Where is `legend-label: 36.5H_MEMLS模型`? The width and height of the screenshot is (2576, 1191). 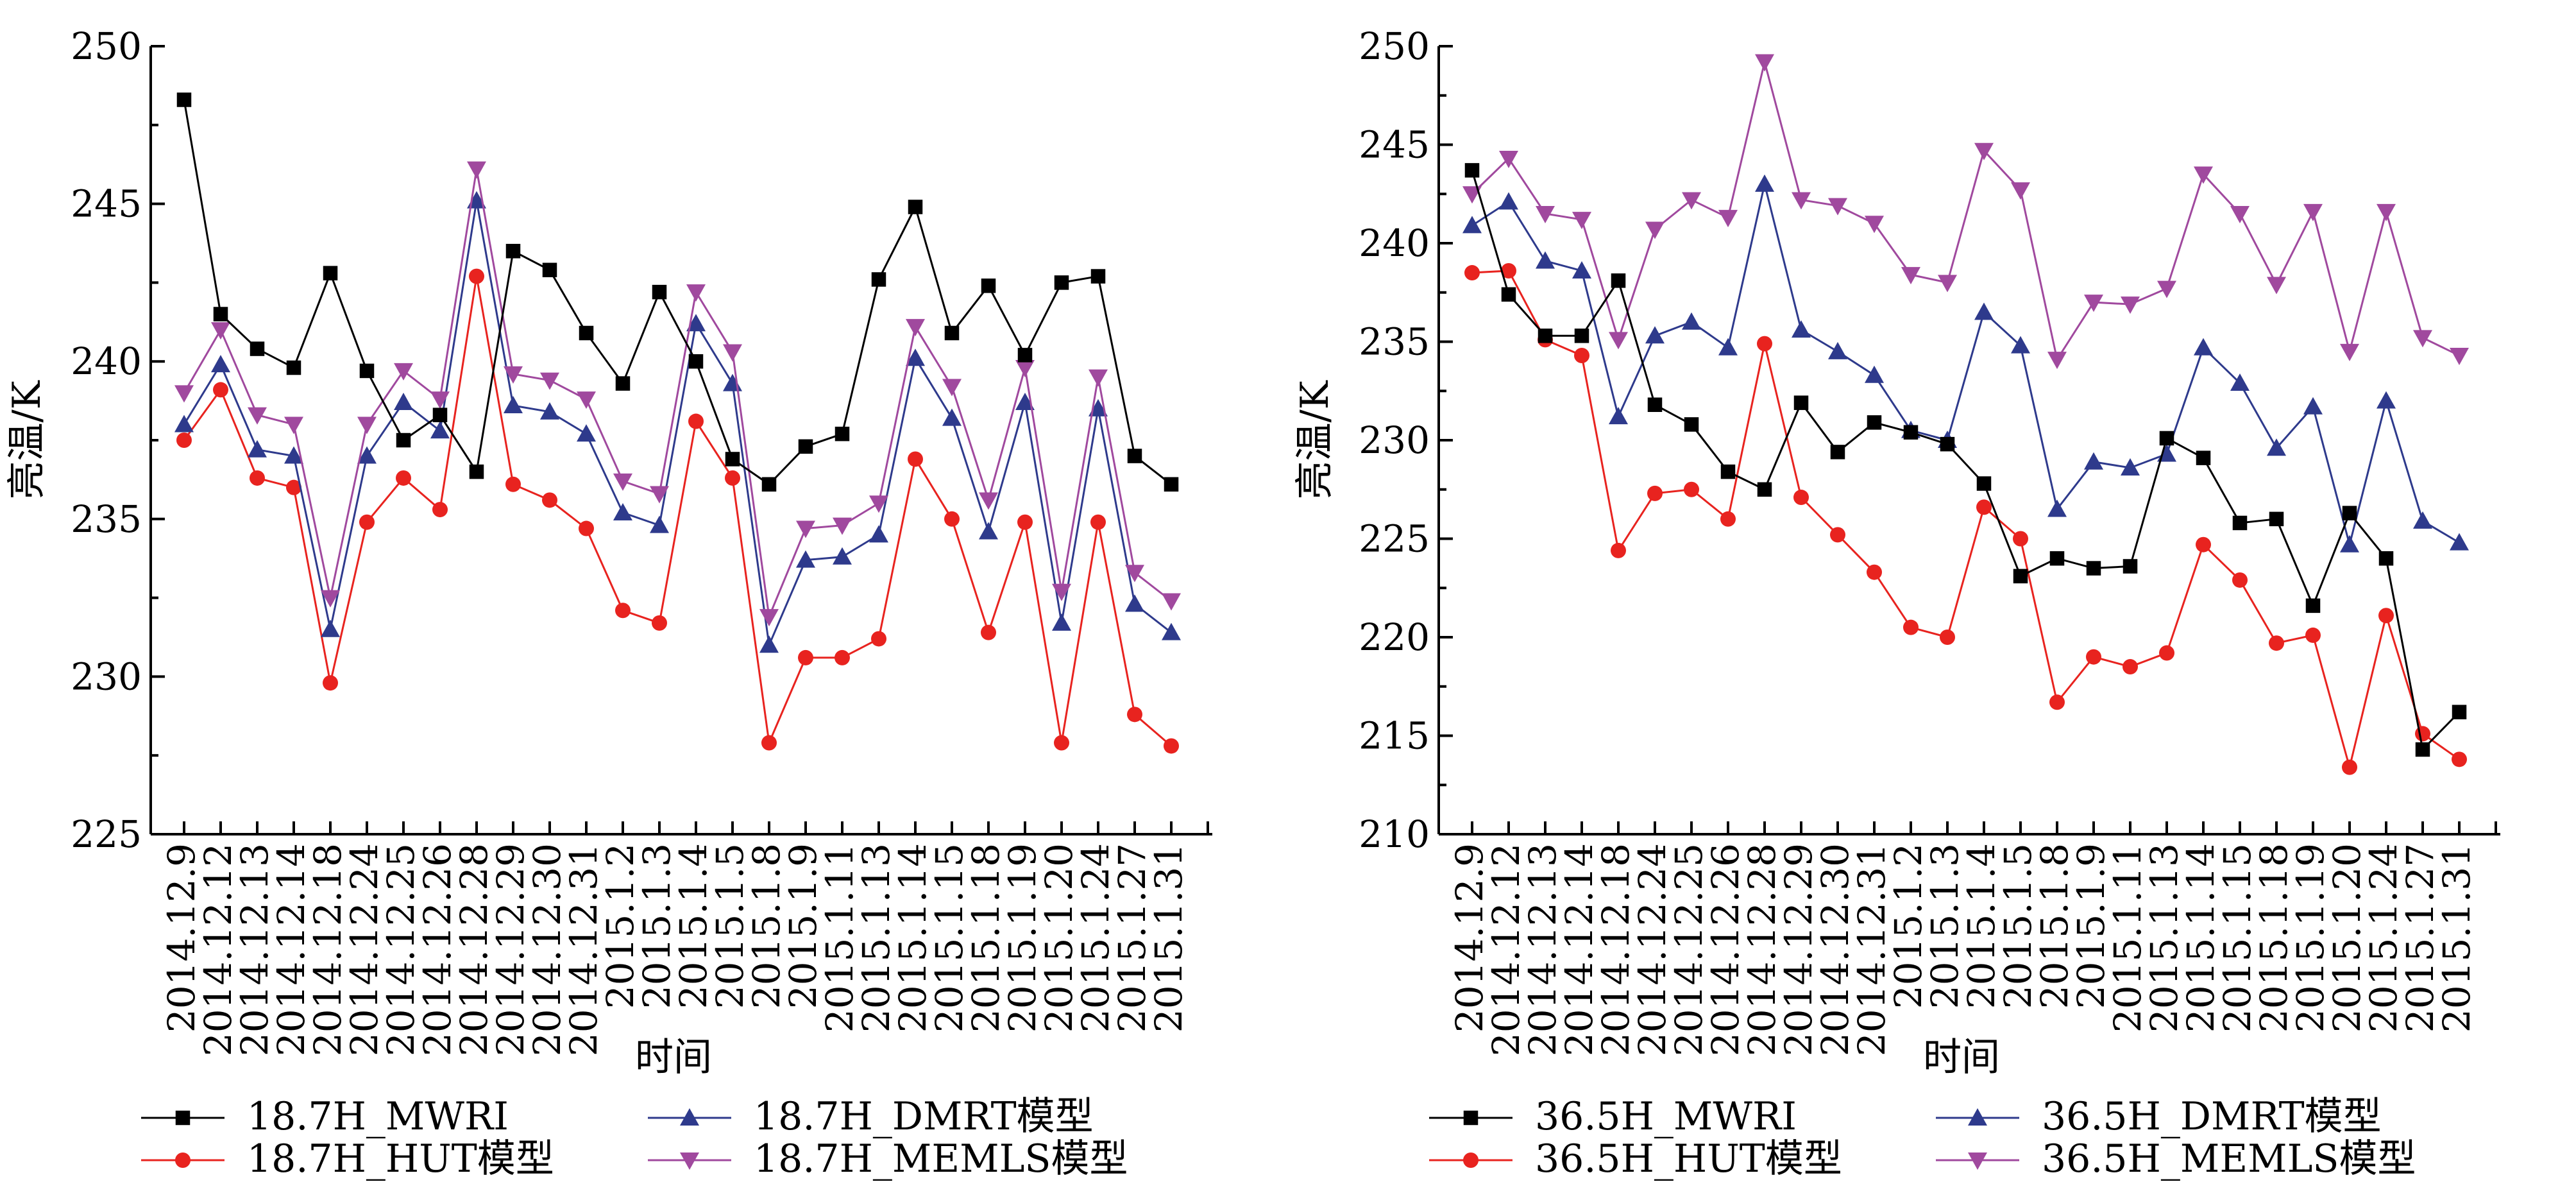
legend-label: 36.5H_MEMLS模型 is located at coordinates (2229, 1158).